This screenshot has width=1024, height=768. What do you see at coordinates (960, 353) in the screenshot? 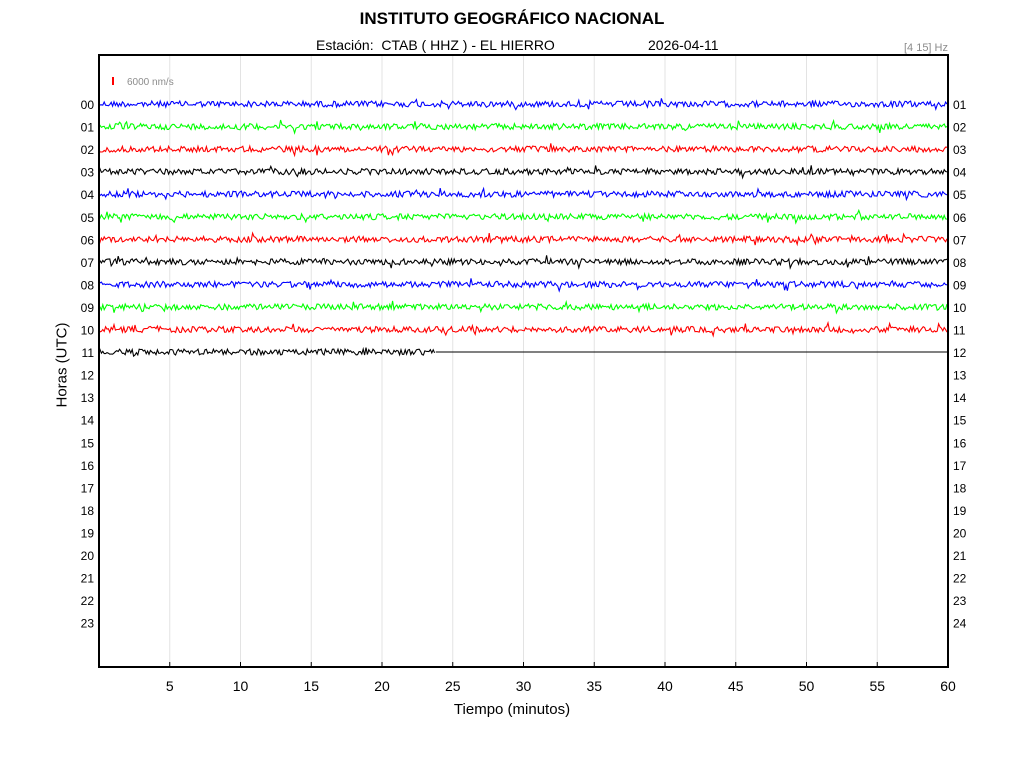
I see `hour-label-right: 12` at bounding box center [960, 353].